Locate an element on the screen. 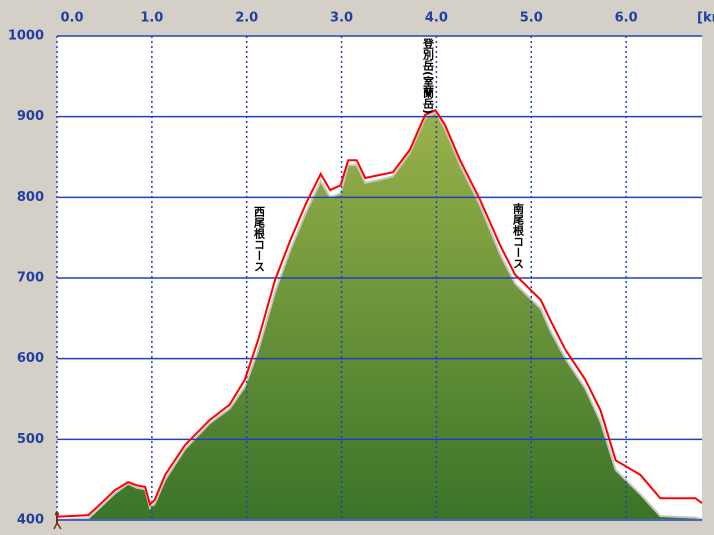 This screenshot has width=714, height=535. y-tick-label: 600 is located at coordinates (30, 358).